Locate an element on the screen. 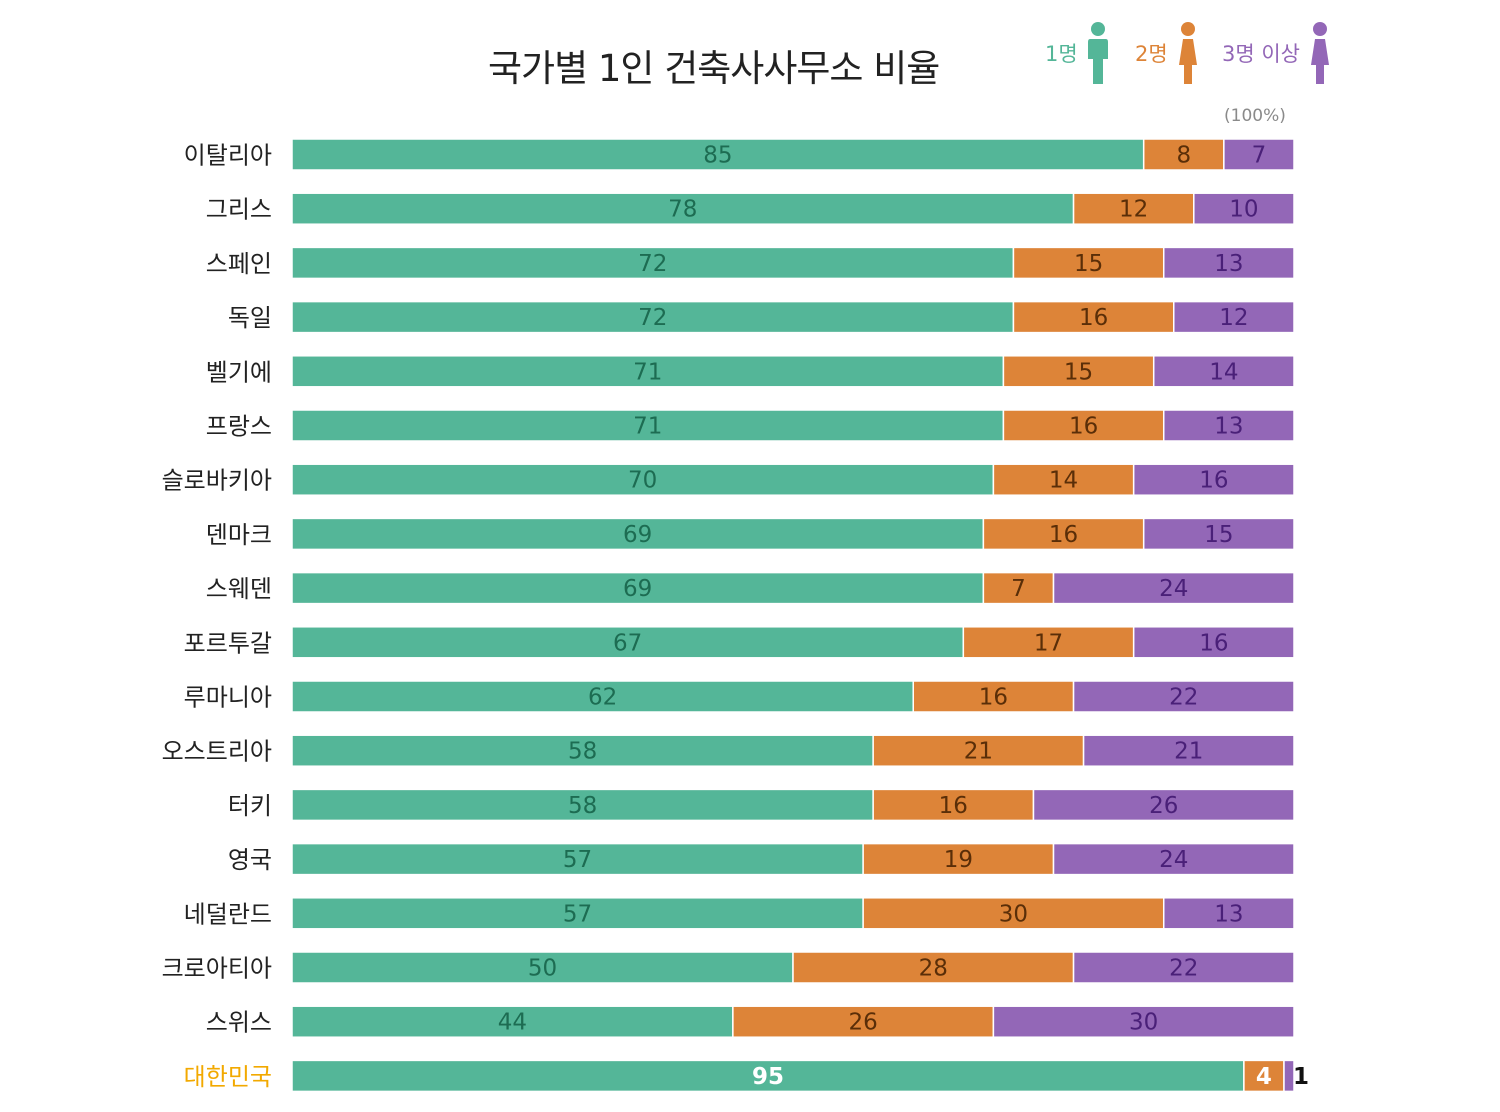  data-label: 30 is located at coordinates (1143, 1023).